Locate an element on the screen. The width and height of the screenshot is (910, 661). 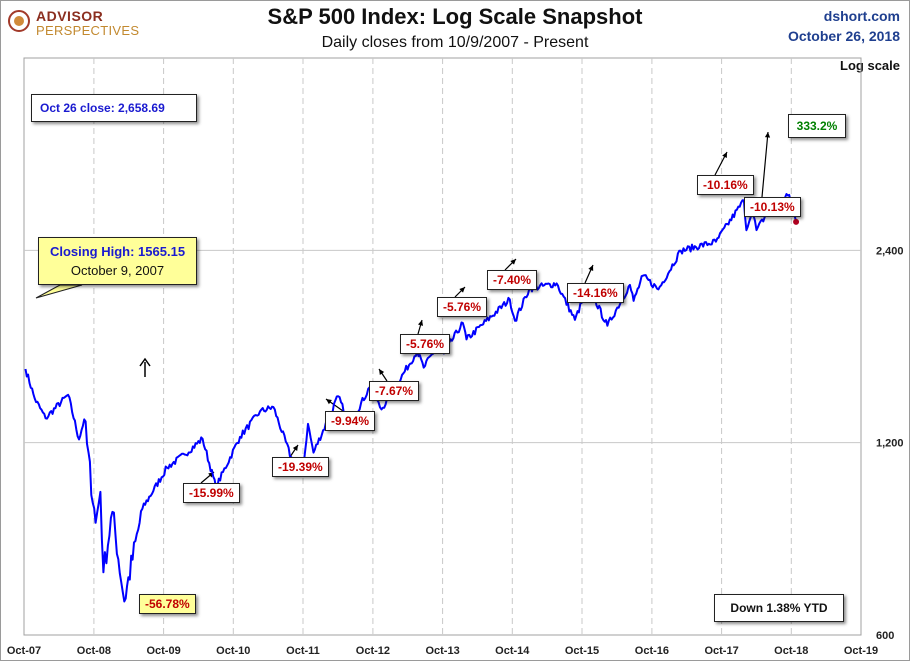
drawdown-label: -15.99% is located at coordinates (211, 493).